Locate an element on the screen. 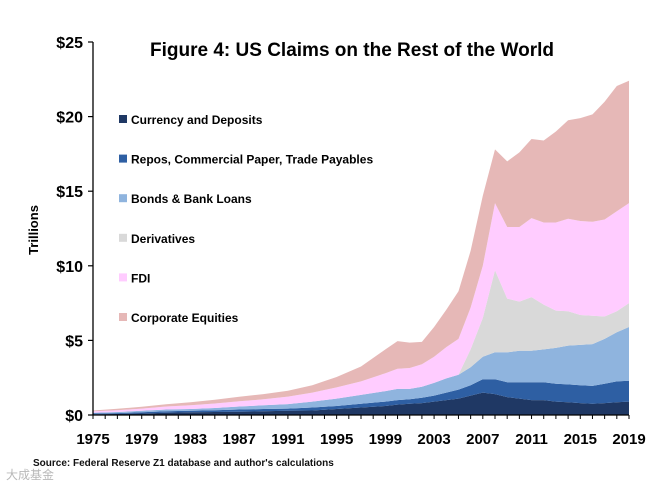 The height and width of the screenshot is (489, 665). watermark: 大成基金 is located at coordinates (30, 475).